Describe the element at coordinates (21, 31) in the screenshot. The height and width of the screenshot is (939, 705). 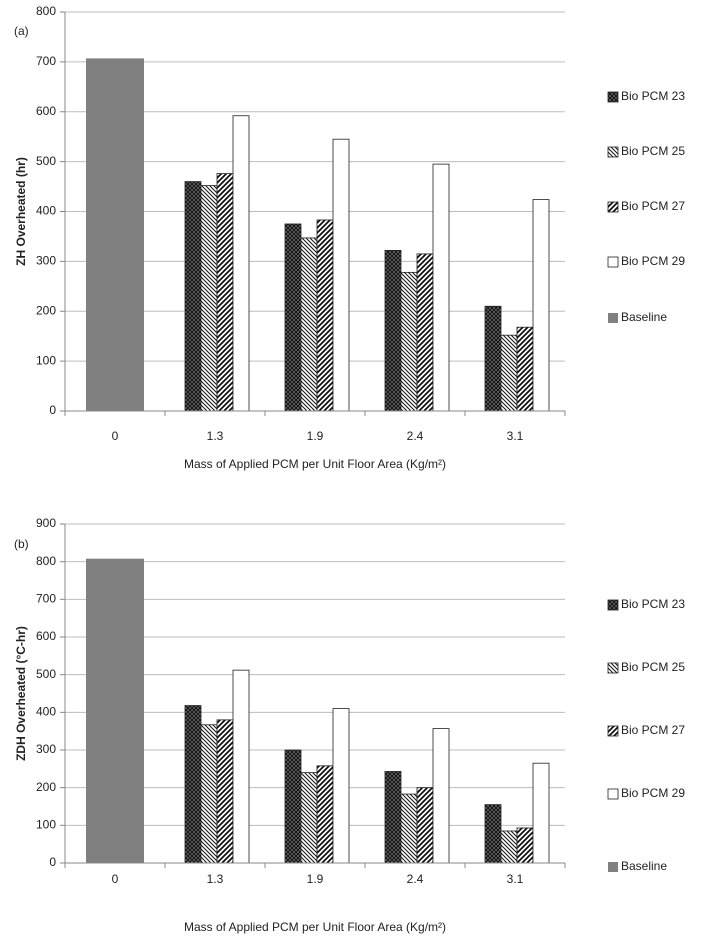
I see `panel-label: (a)` at that location.